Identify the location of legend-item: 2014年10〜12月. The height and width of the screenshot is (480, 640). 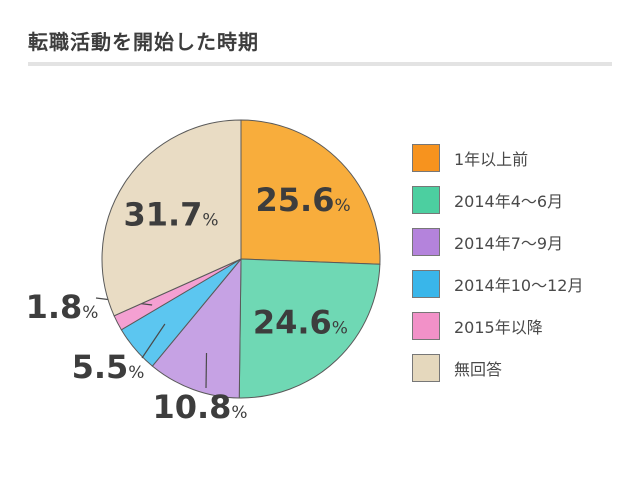
(497, 284).